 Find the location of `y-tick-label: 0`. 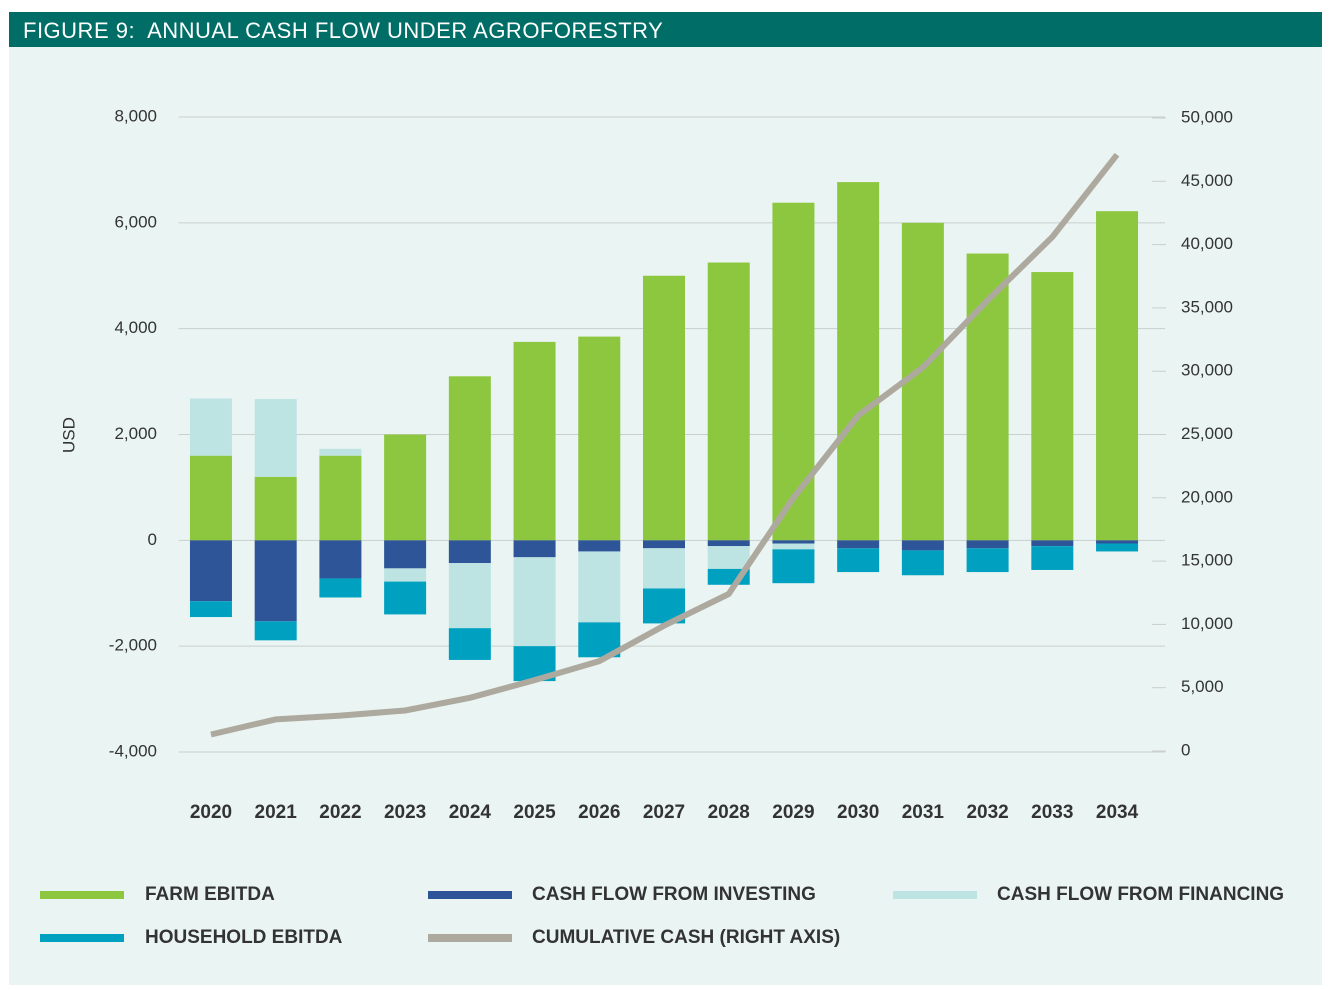

y-tick-label: 0 is located at coordinates (152, 539).